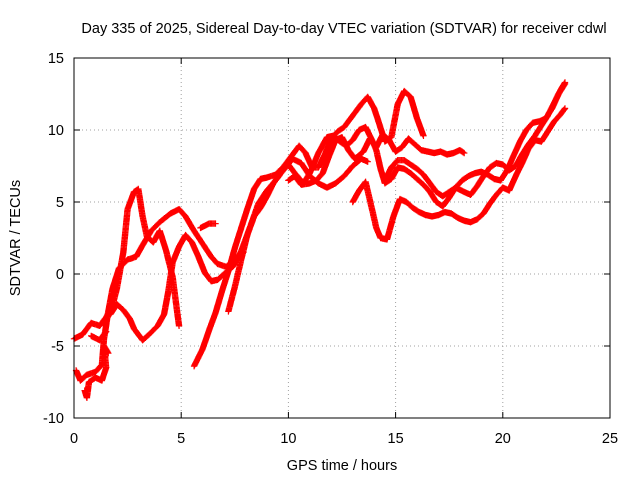 Image resolution: width=640 pixels, height=485 pixels. Describe the element at coordinates (53, 419) in the screenshot. I see `y-tick-label: -10` at that location.